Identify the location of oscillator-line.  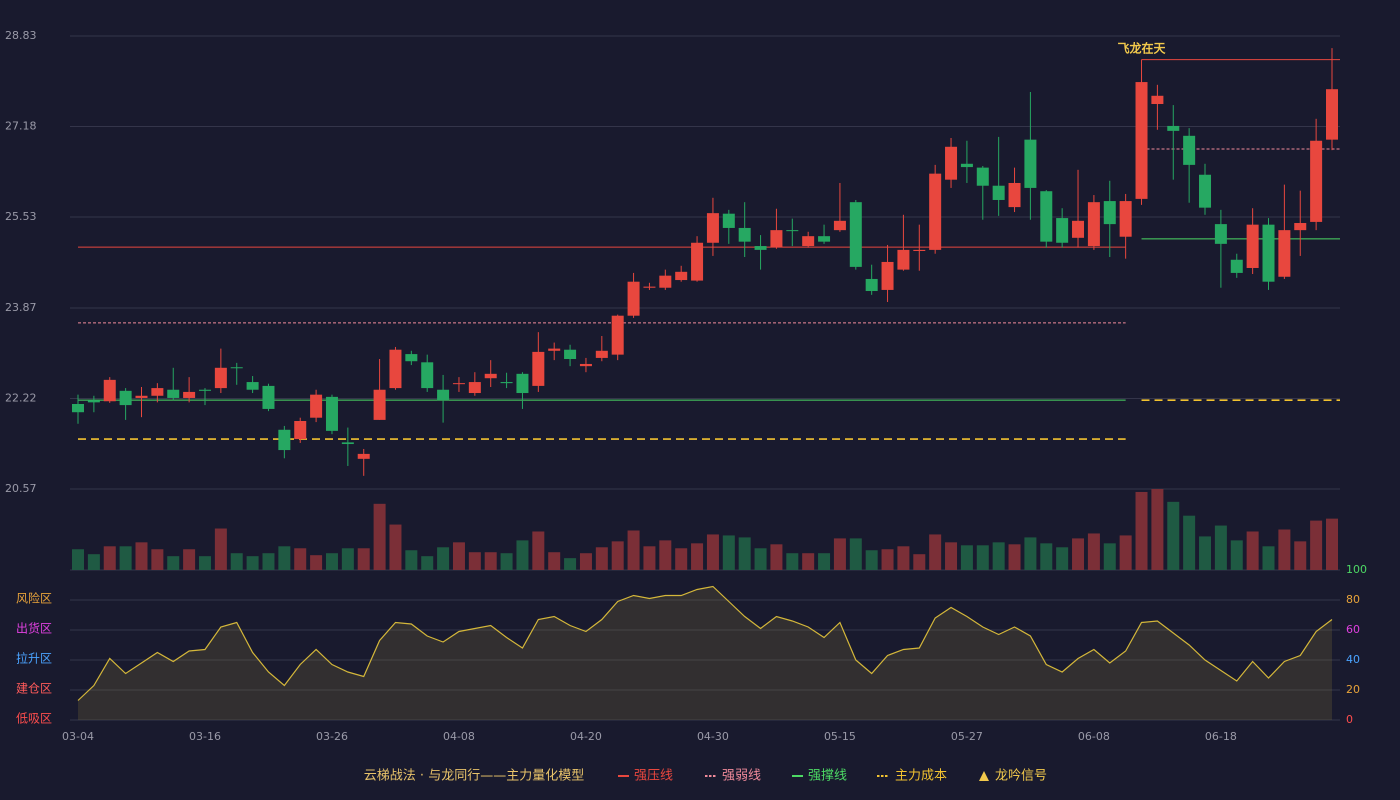
(705, 643).